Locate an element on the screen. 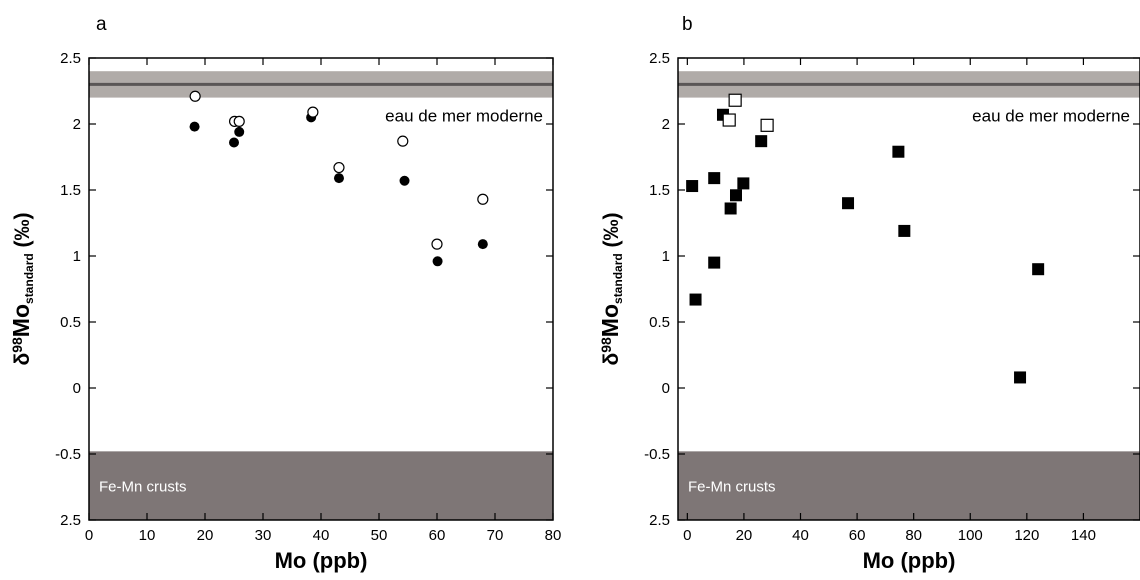 This screenshot has height=580, width=1140. x-tick-label: 50 is located at coordinates (379, 535).